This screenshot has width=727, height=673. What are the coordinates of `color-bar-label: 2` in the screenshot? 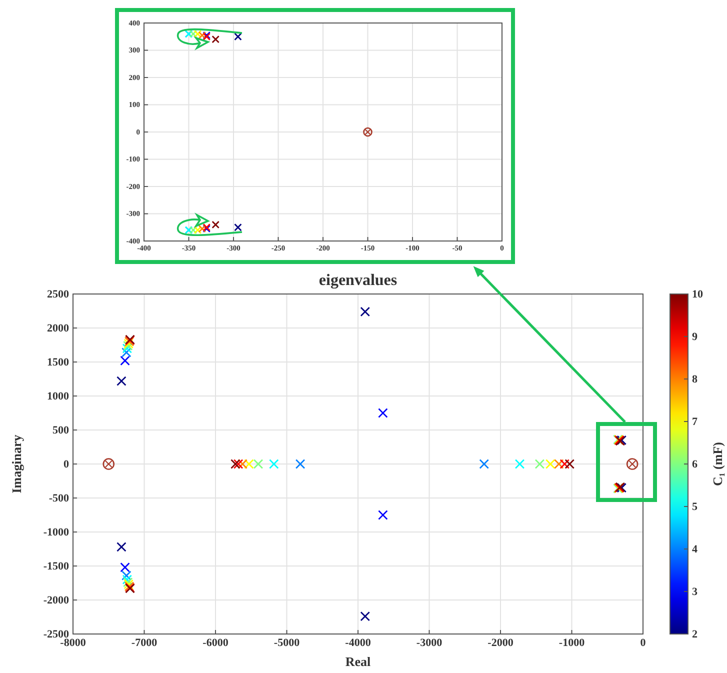 It's located at (695, 634).